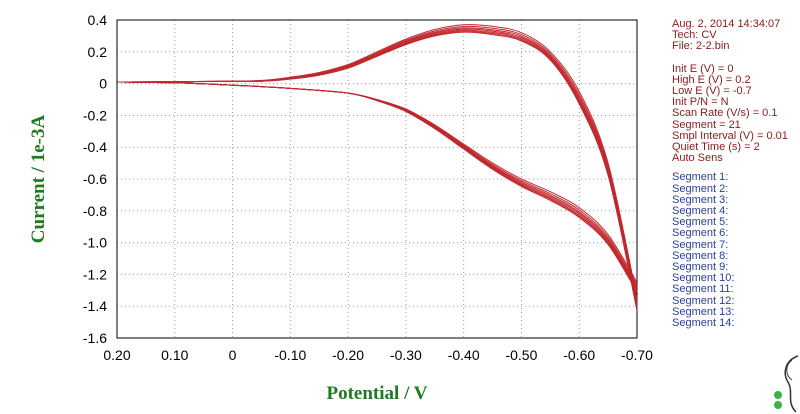 The width and height of the screenshot is (800, 414). Describe the element at coordinates (95, 274) in the screenshot. I see `y-tick-label: -1.2` at that location.